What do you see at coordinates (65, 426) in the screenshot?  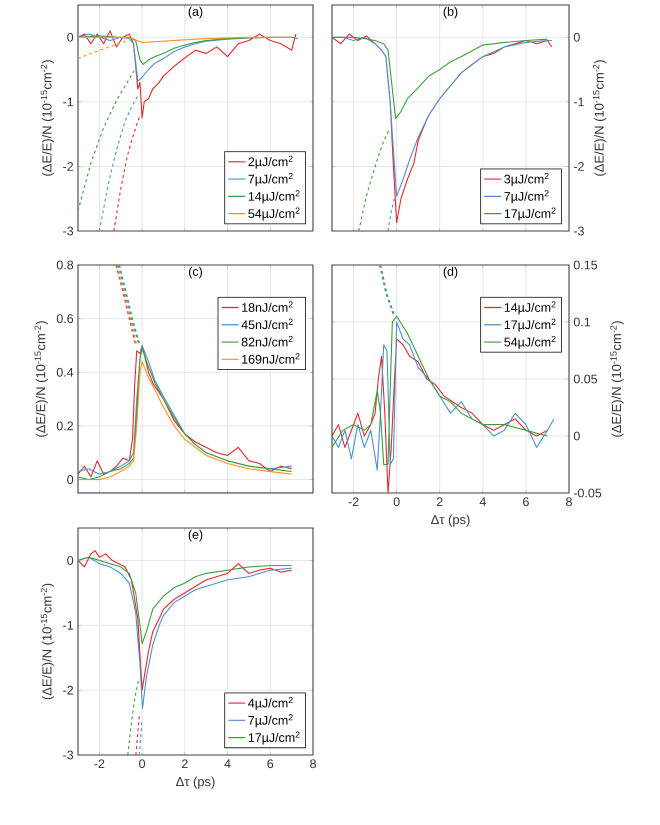 I see `y-tick-label: 0.2` at bounding box center [65, 426].